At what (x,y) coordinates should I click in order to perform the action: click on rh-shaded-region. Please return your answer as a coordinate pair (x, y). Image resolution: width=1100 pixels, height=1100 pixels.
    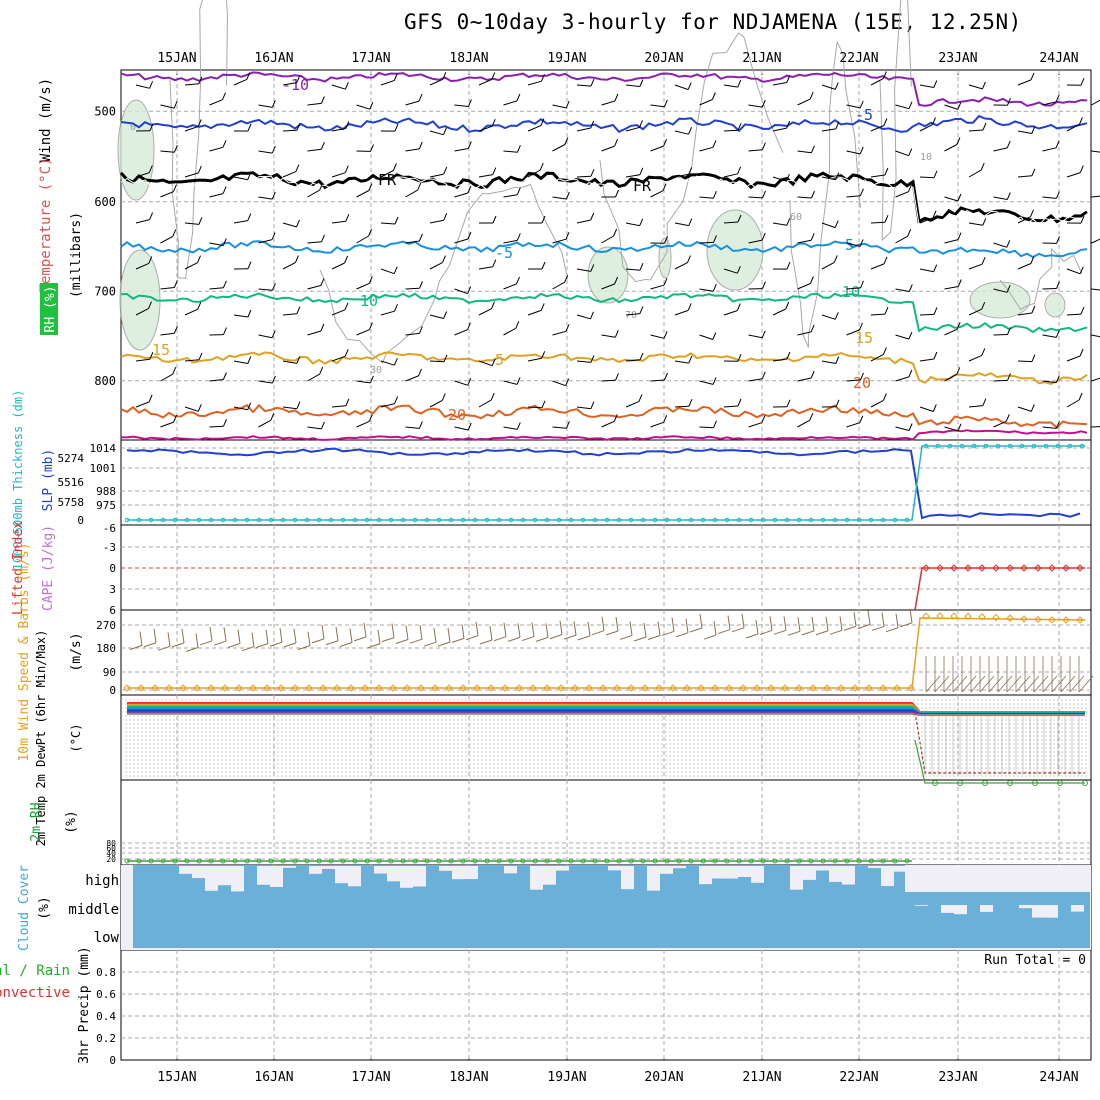
    Looking at the image, I should click on (665, 258).